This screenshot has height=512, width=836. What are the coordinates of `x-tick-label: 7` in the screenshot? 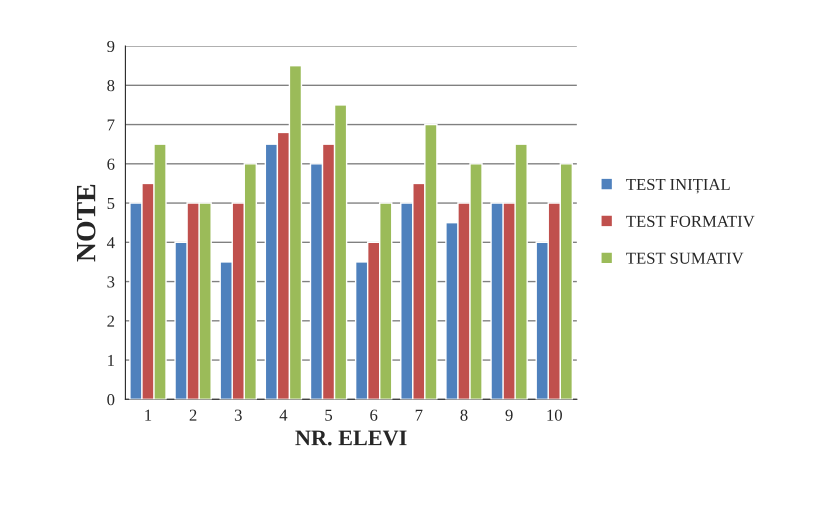 It's located at (419, 415).